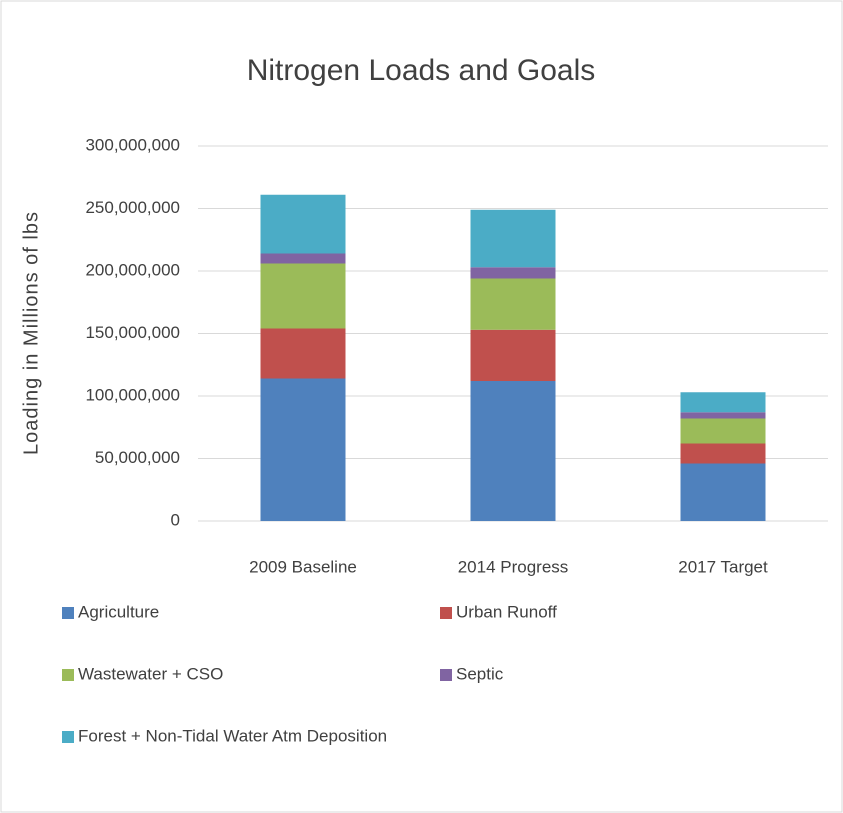 This screenshot has height=813, width=843. I want to click on y-tick-label: 300,000,000, so click(132, 144).